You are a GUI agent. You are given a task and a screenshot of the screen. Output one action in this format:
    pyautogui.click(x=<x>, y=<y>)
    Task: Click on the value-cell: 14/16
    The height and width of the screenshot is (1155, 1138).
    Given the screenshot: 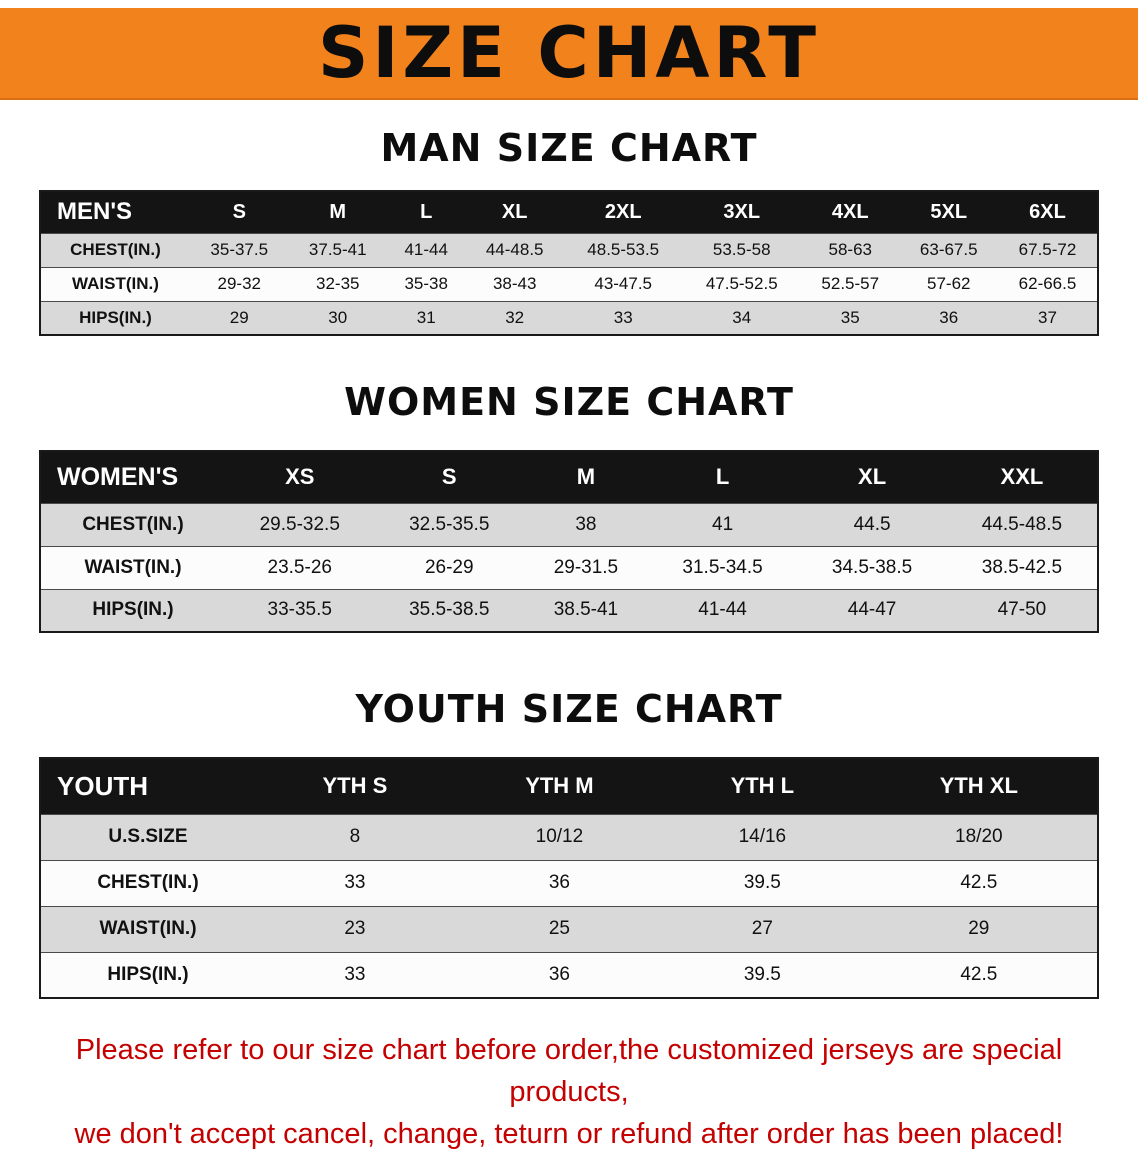 What is the action you would take?
    pyautogui.click(x=762, y=836)
    